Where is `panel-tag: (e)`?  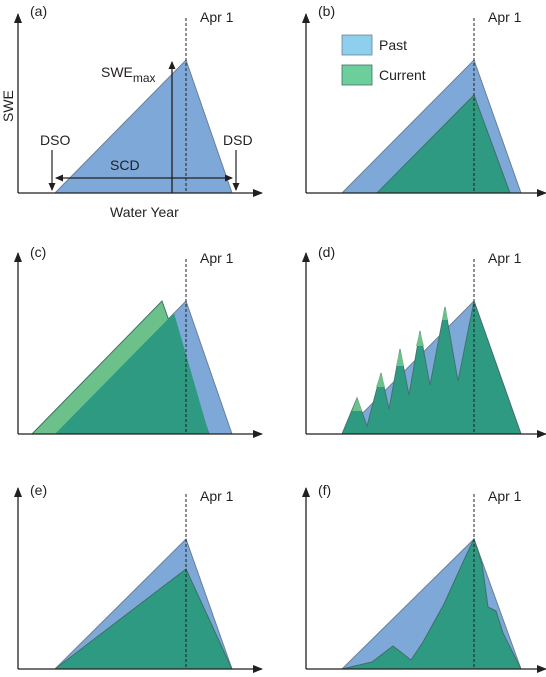
panel-tag: (e) is located at coordinates (38, 490).